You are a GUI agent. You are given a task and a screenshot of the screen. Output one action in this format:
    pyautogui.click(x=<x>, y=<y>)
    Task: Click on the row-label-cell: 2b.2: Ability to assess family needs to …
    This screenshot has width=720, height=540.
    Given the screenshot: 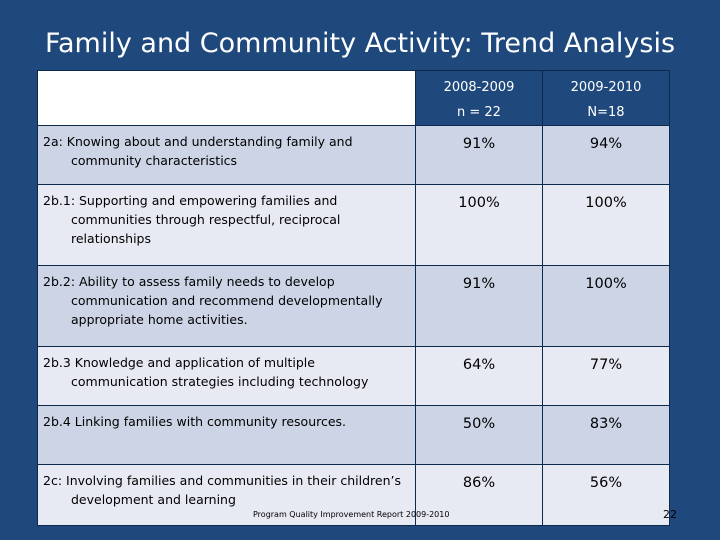 What is the action you would take?
    pyautogui.click(x=226, y=306)
    